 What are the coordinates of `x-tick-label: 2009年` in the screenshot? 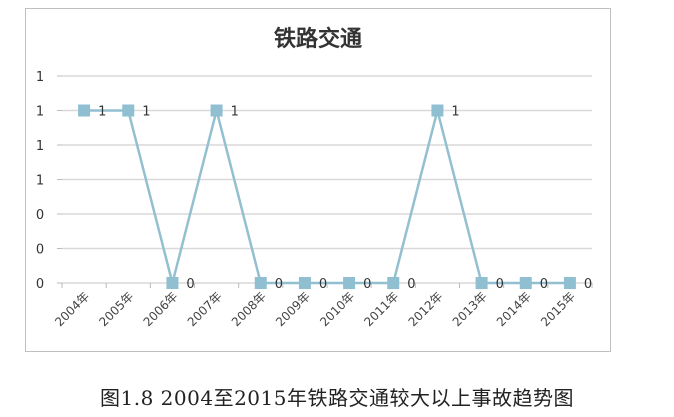 It's located at (293, 309).